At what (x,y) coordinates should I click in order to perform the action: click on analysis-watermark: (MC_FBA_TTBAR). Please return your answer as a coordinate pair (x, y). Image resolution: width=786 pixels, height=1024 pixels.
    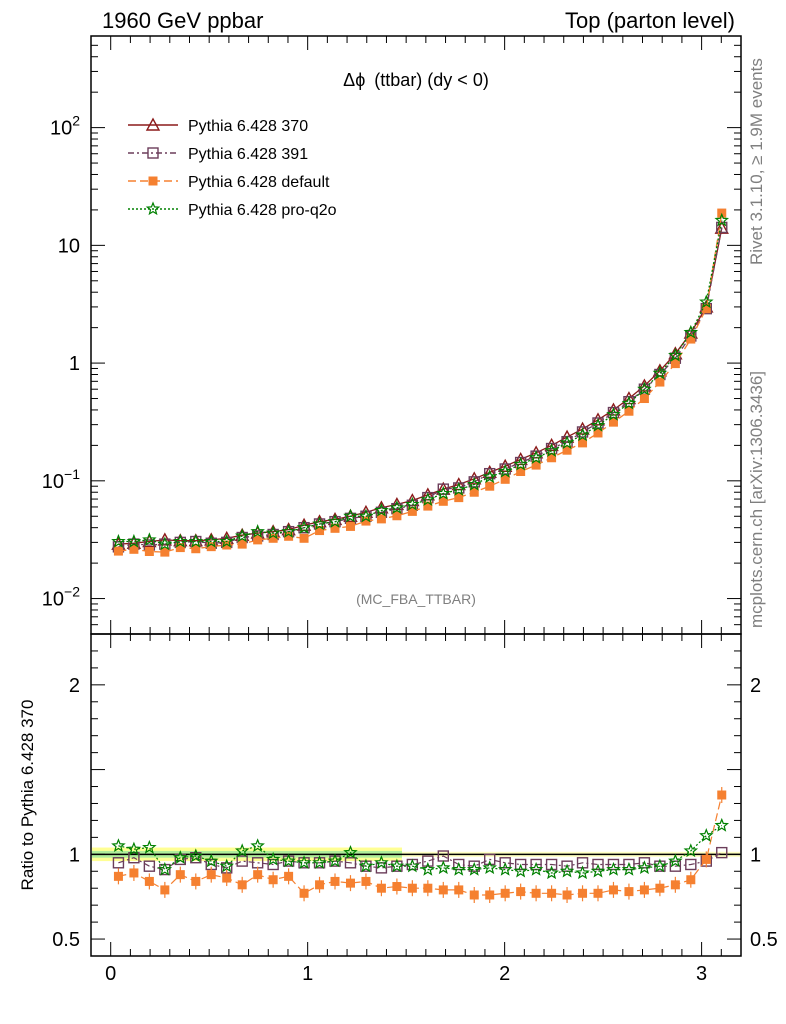
    Looking at the image, I should click on (416, 599).